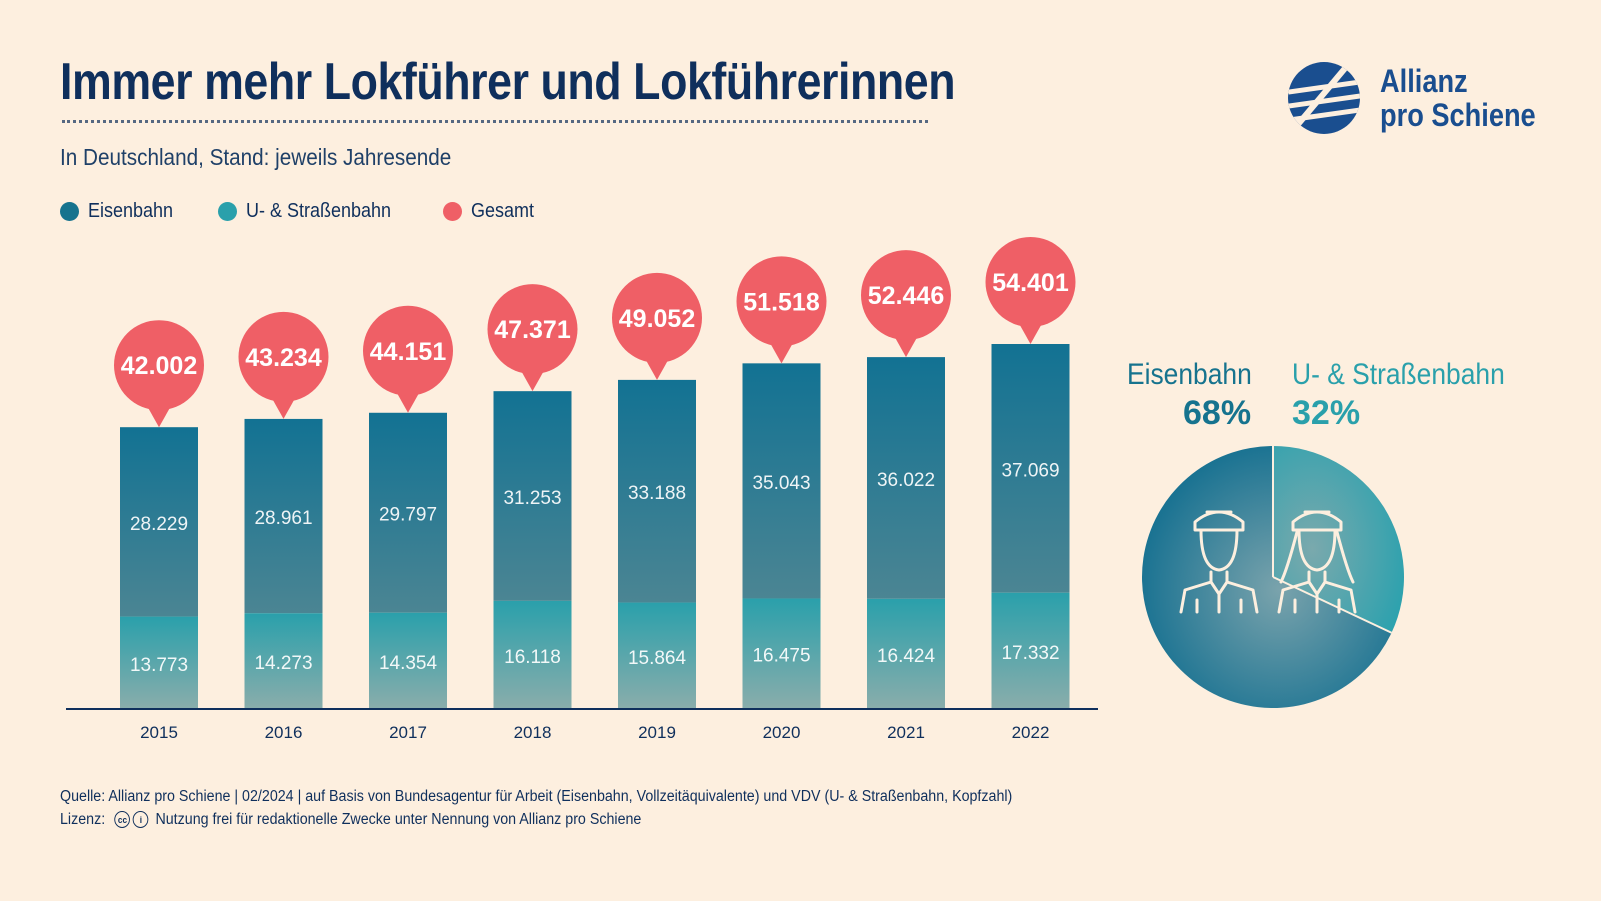  What do you see at coordinates (503, 211) in the screenshot?
I see `legend-label: Gesamt` at bounding box center [503, 211].